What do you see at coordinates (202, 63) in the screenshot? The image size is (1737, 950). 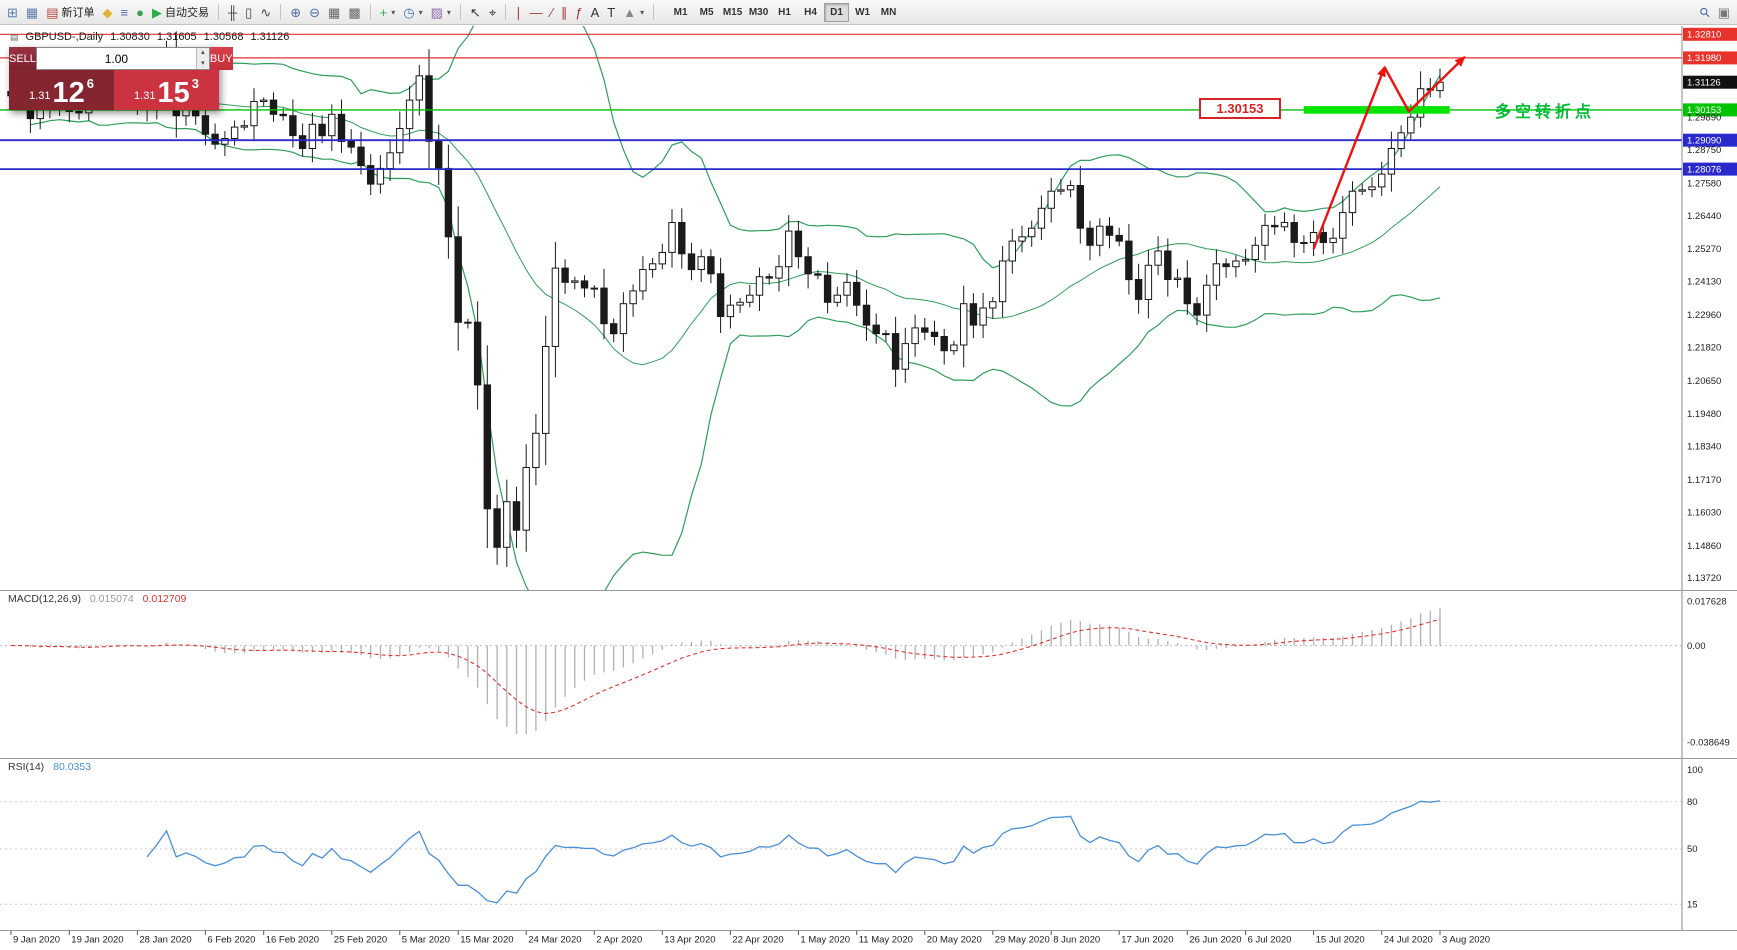 I see `volume-decrease-button: ▾` at bounding box center [202, 63].